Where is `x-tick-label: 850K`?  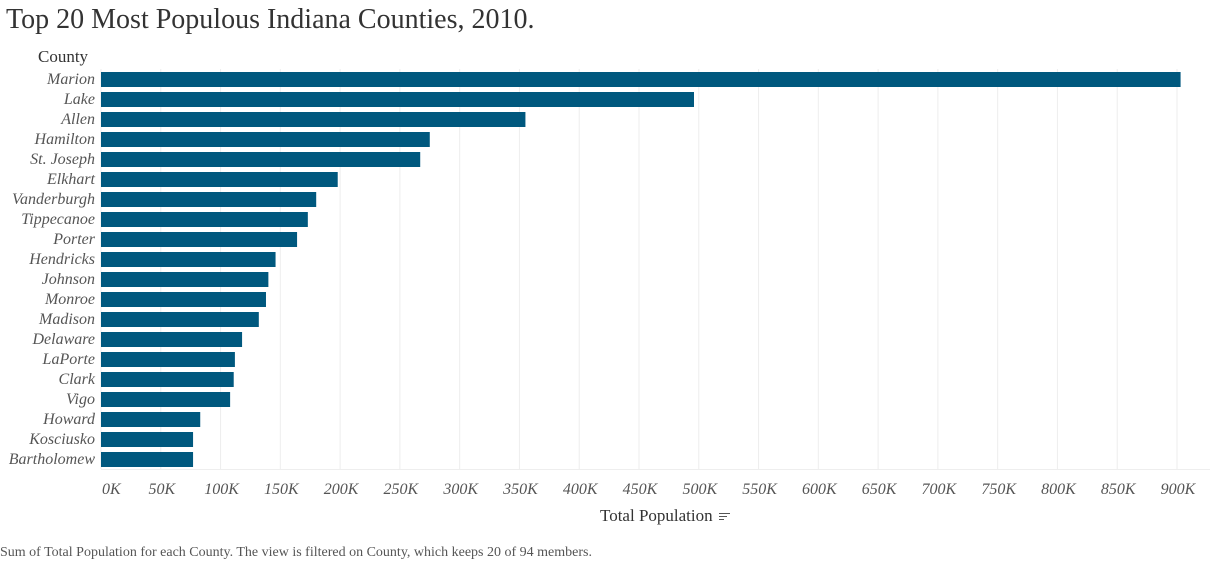 x-tick-label: 850K is located at coordinates (1119, 489).